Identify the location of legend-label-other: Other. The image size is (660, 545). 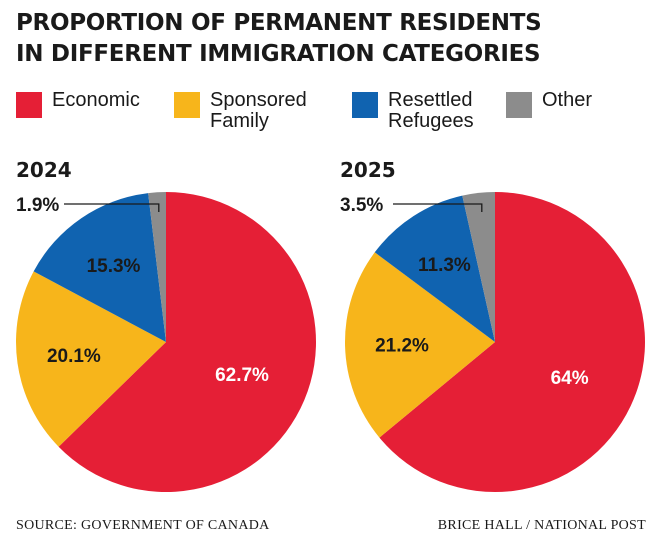
(567, 100).